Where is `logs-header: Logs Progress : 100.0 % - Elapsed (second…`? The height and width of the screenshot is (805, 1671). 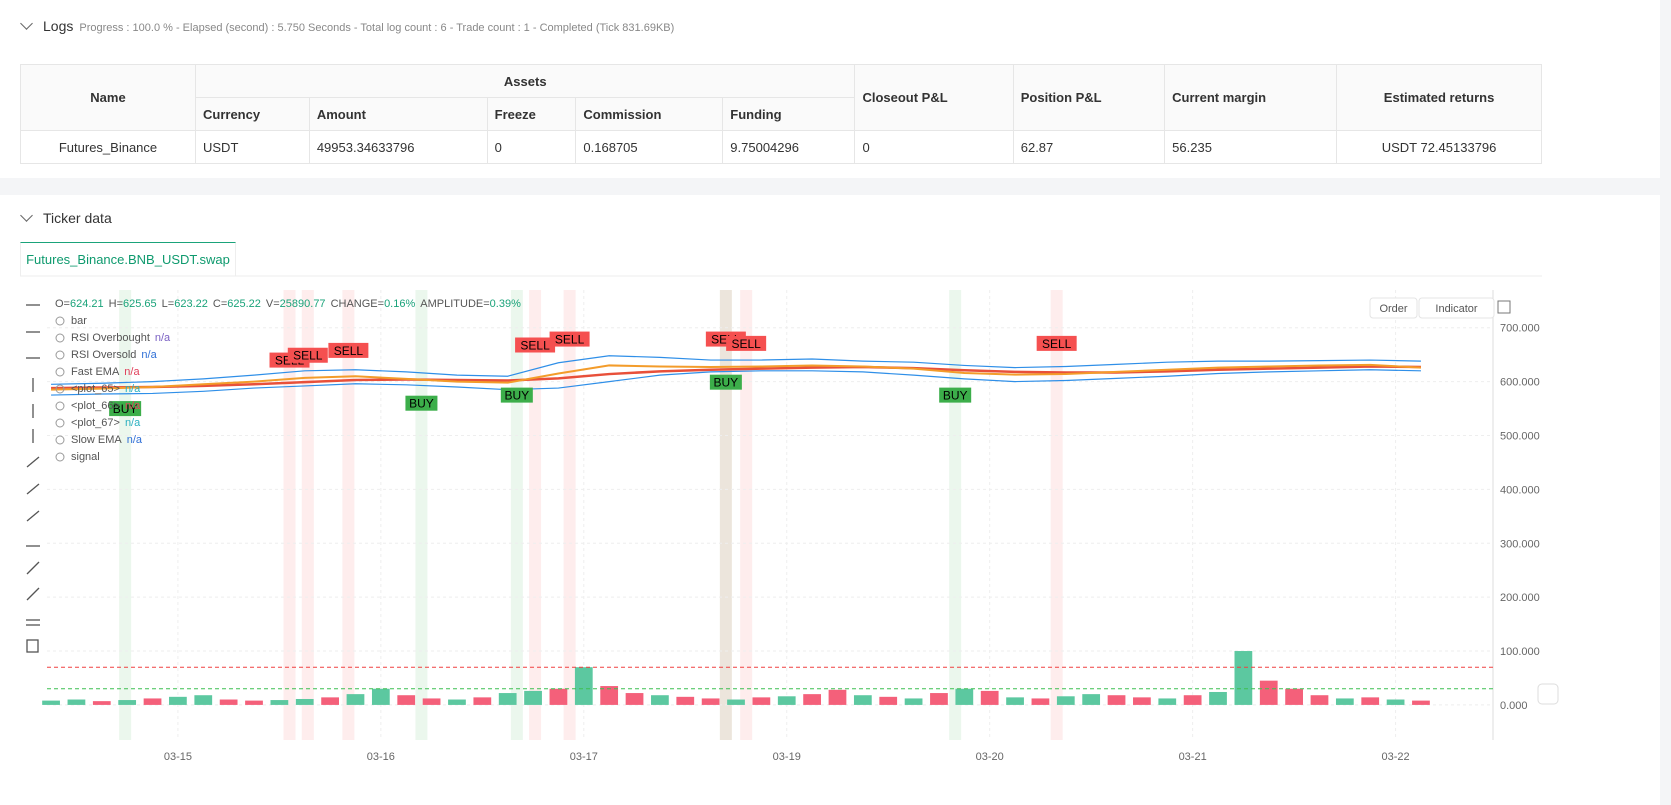 logs-header: Logs Progress : 100.0 % - Elapsed (second… is located at coordinates (347, 25).